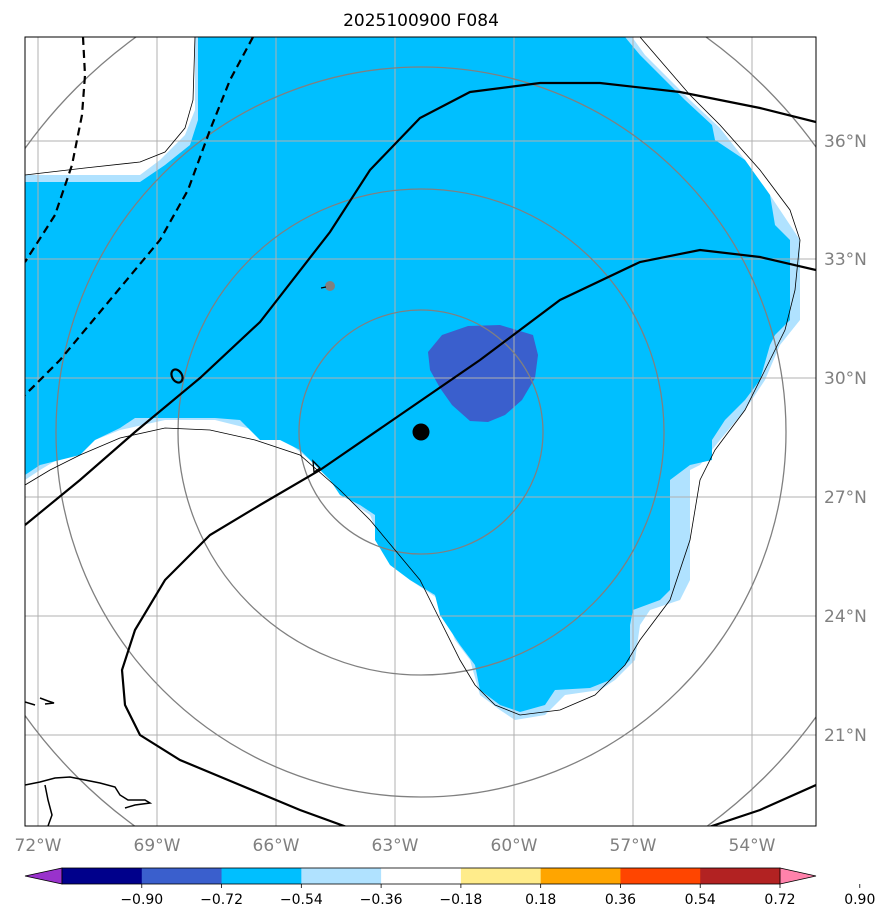 The width and height of the screenshot is (886, 924). What do you see at coordinates (460, 900) in the screenshot?
I see `colorbar-label: −0.18` at bounding box center [460, 900].